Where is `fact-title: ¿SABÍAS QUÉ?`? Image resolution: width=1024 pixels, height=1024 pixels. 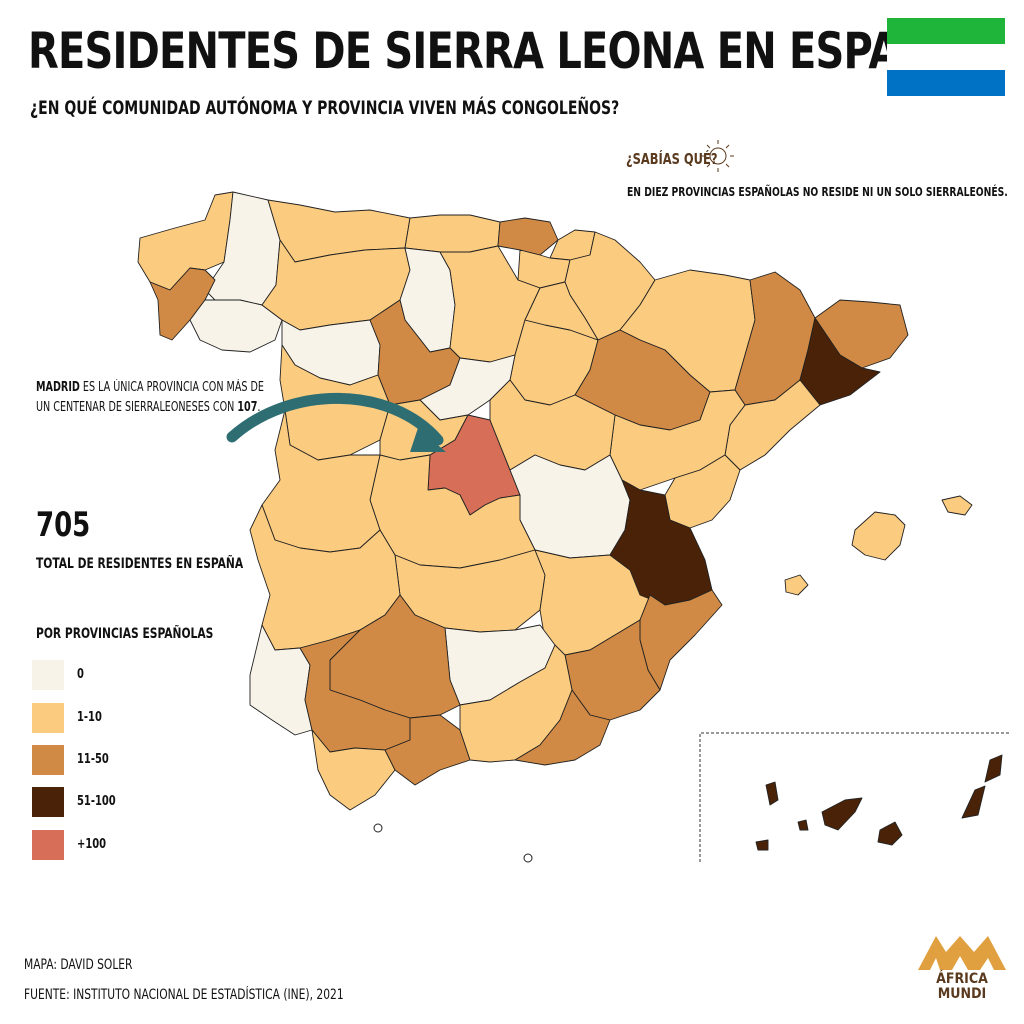 fact-title: ¿SABÍAS QUÉ? is located at coordinates (672, 159).